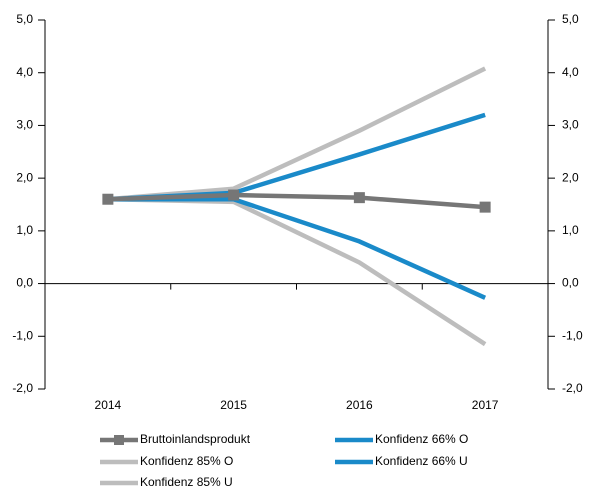 Image resolution: width=599 pixels, height=487 pixels. Describe the element at coordinates (22, 335) in the screenshot. I see `y-tick-label: -1,0` at that location.